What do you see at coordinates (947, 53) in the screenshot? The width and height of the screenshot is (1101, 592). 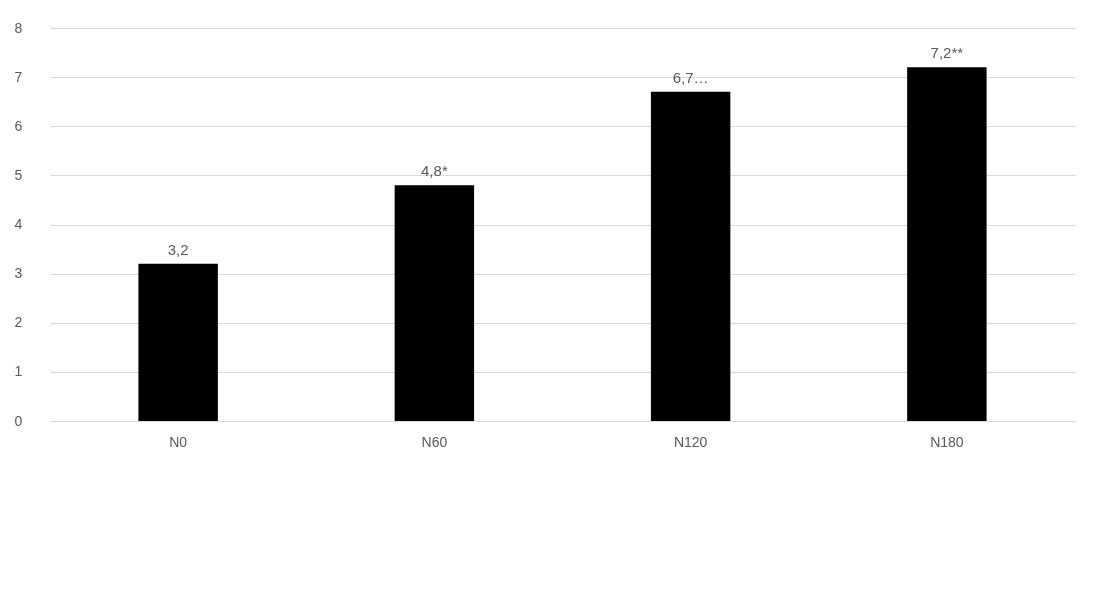 I see `data-label: 7,2**` at bounding box center [947, 53].